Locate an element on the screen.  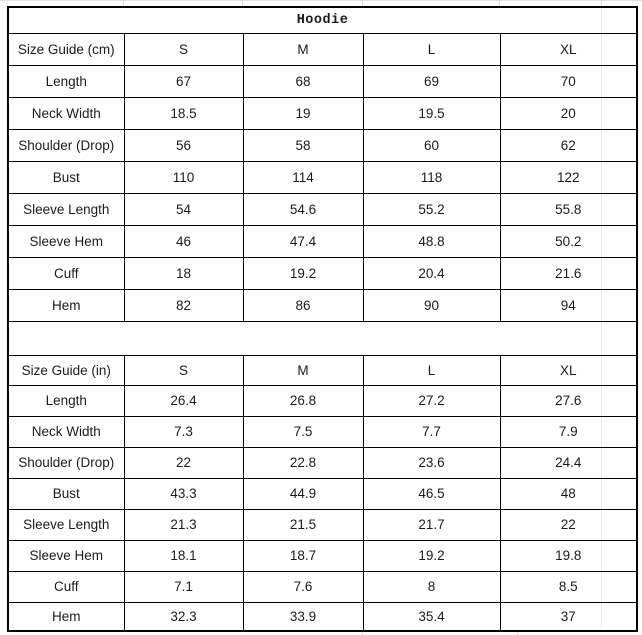
data-row: Shoulder (Drop) 56 58 60 62 is located at coordinates (322, 145).